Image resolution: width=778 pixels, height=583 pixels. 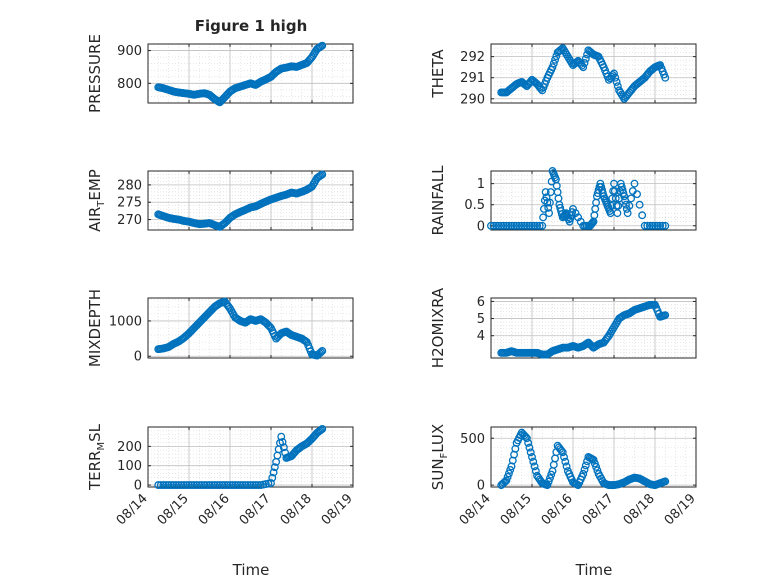 I want to click on y-tick-label: 275, so click(x=129, y=203).